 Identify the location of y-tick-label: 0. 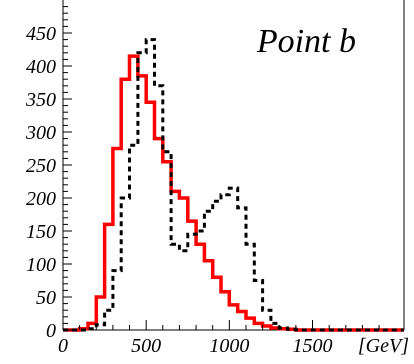
(51, 331).